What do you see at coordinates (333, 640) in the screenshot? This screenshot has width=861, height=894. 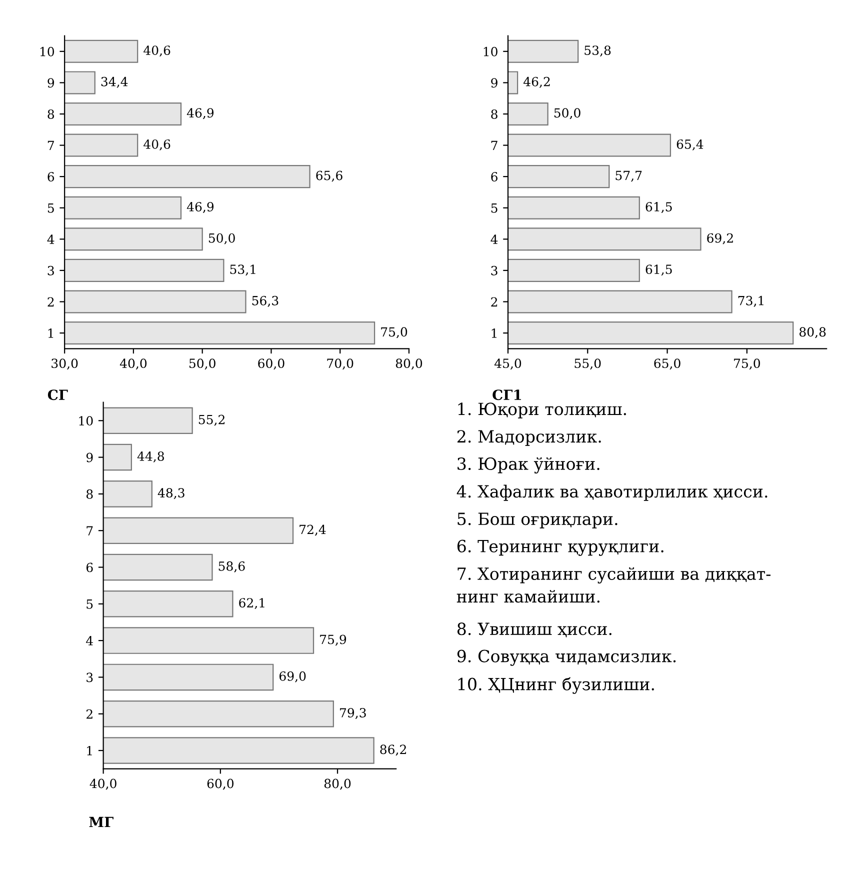 I see `data-label: 75,9` at bounding box center [333, 640].